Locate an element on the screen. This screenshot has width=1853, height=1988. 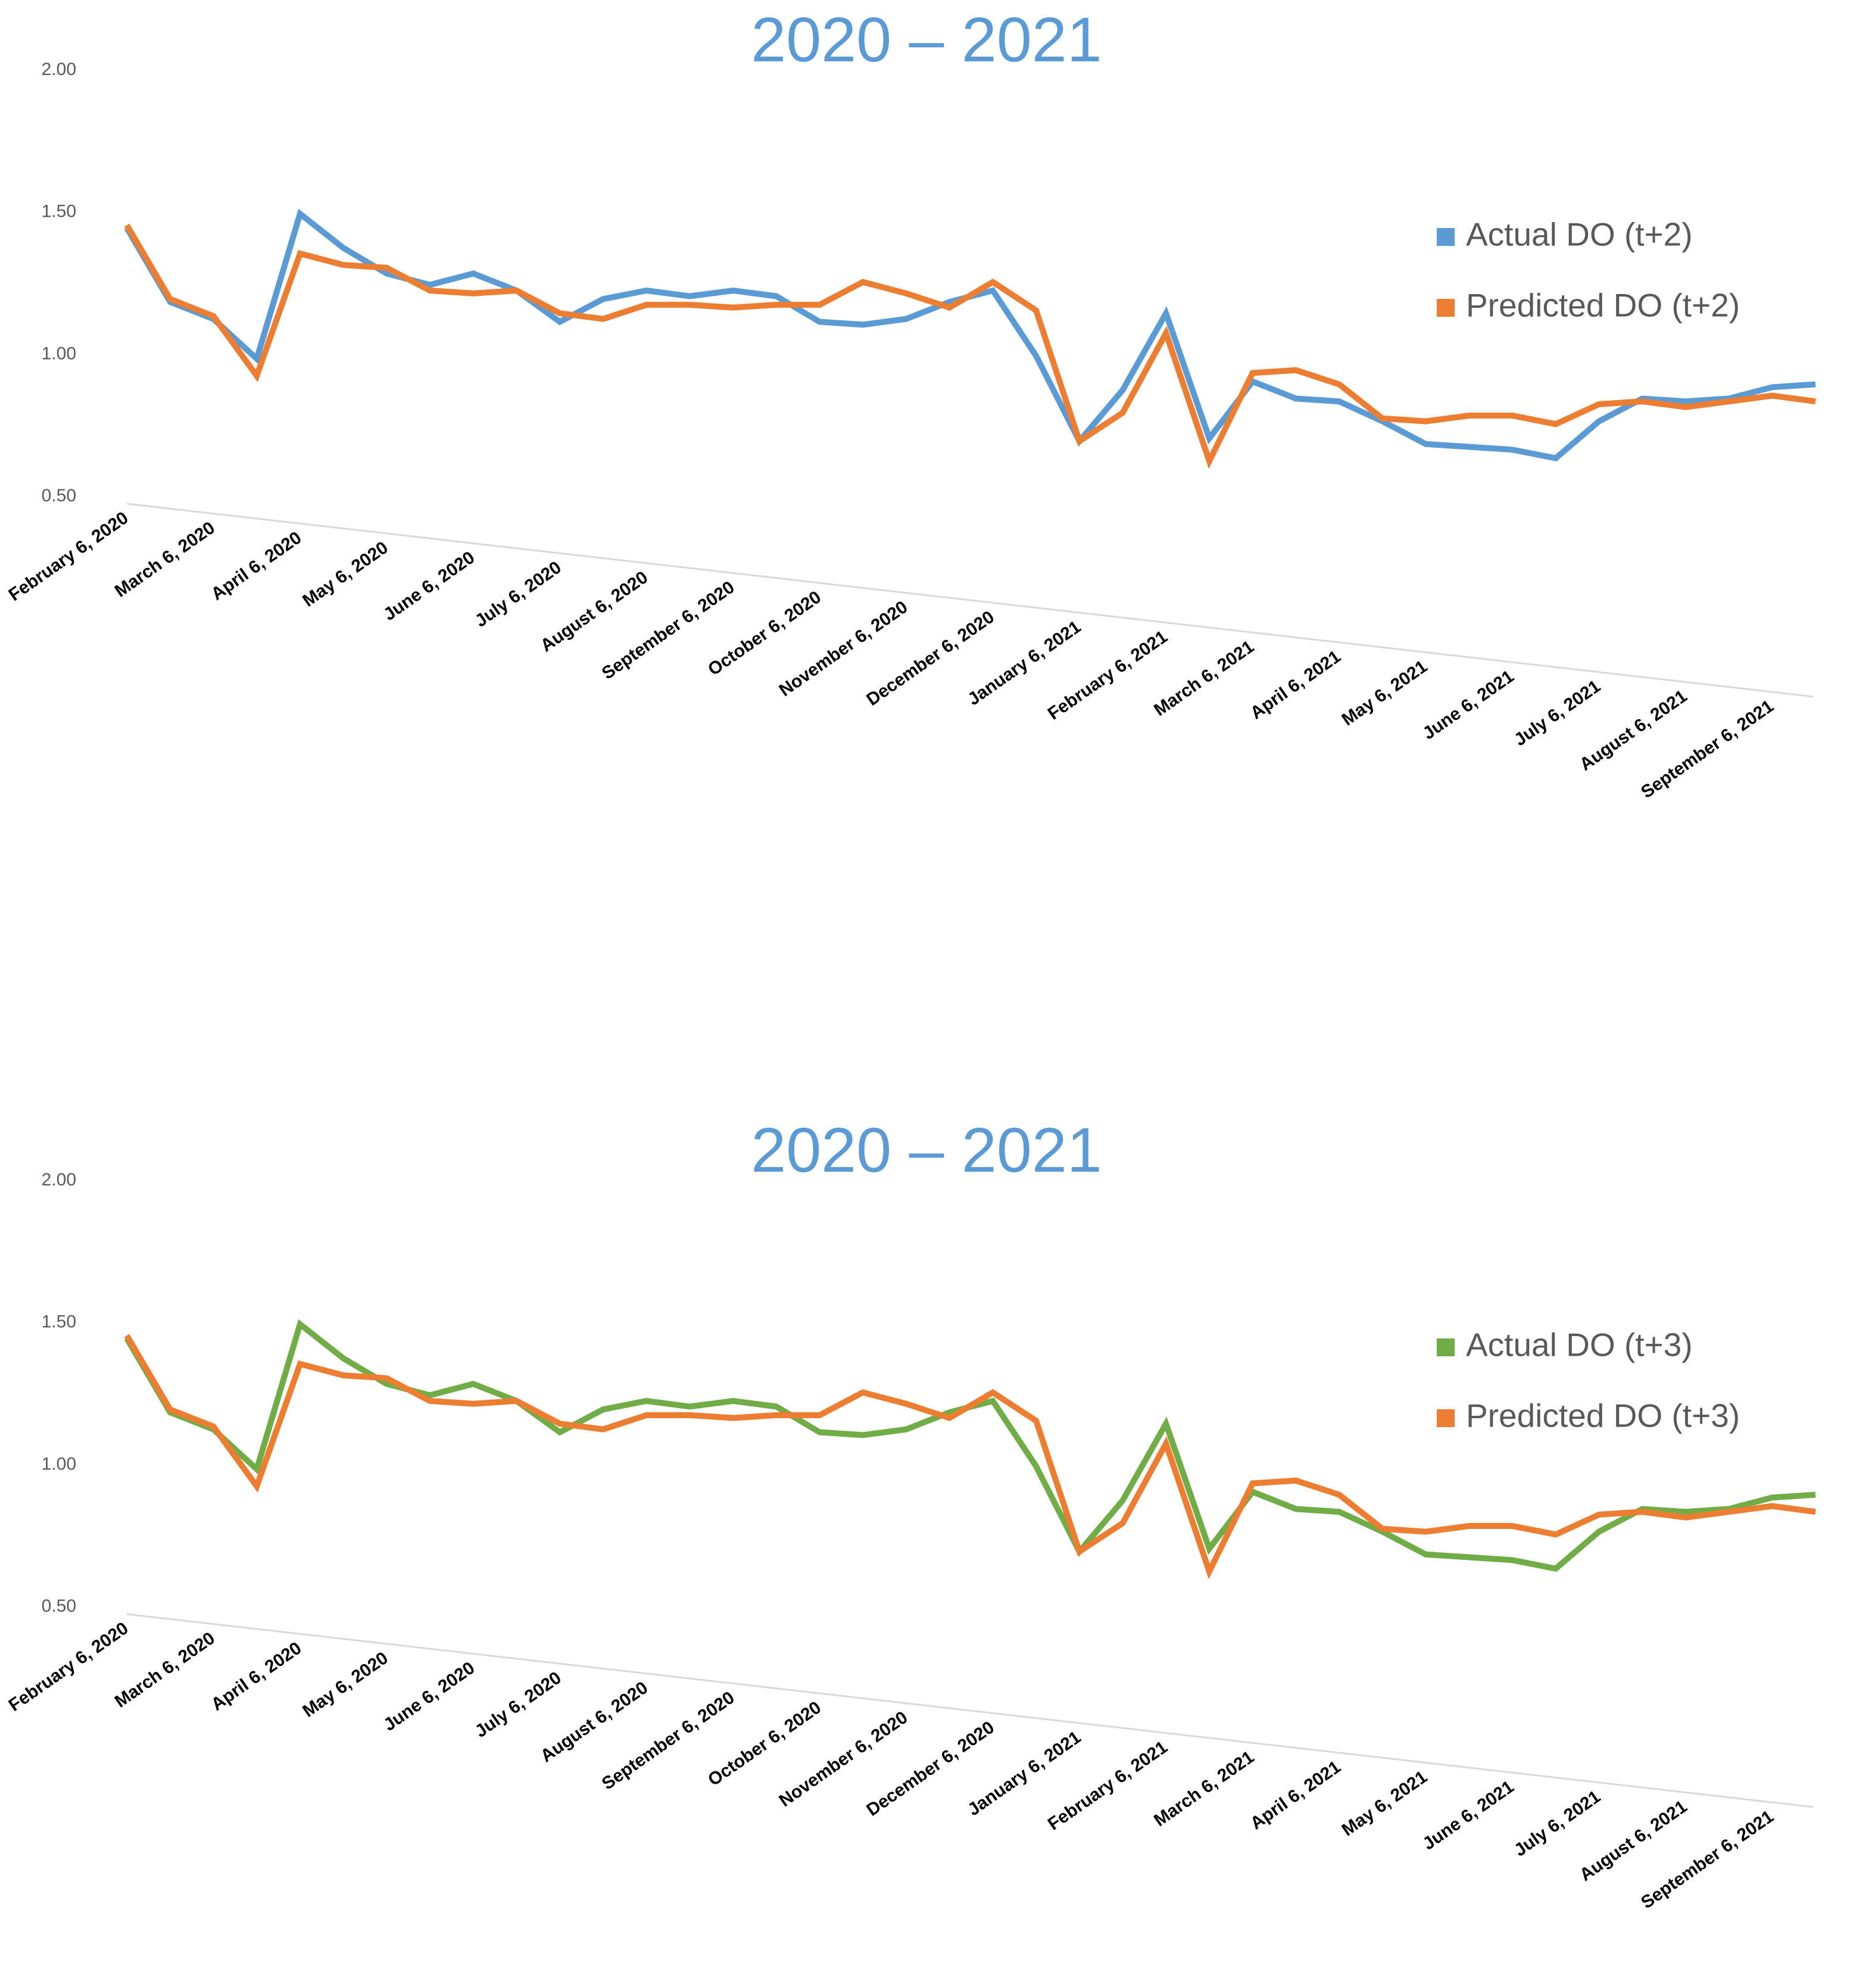
legend-label: Actual DO (t+3) is located at coordinates (1579, 1345).